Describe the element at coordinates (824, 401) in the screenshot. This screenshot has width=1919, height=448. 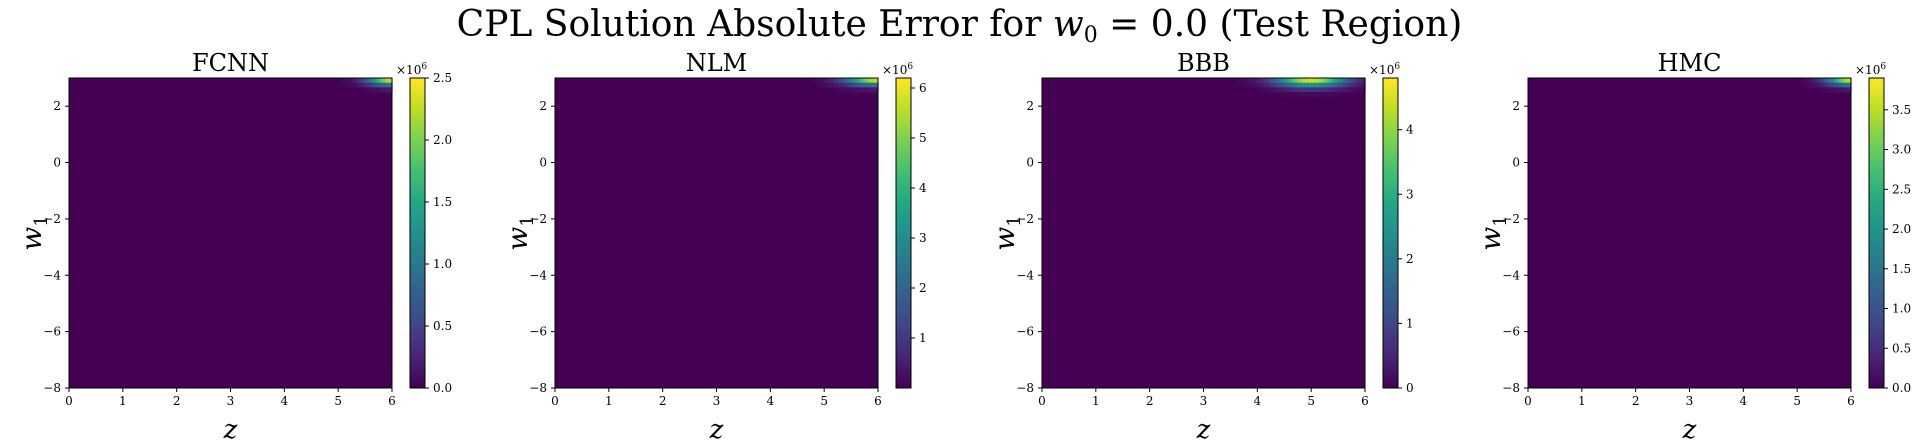
I see `x-tick-label: 5` at that location.